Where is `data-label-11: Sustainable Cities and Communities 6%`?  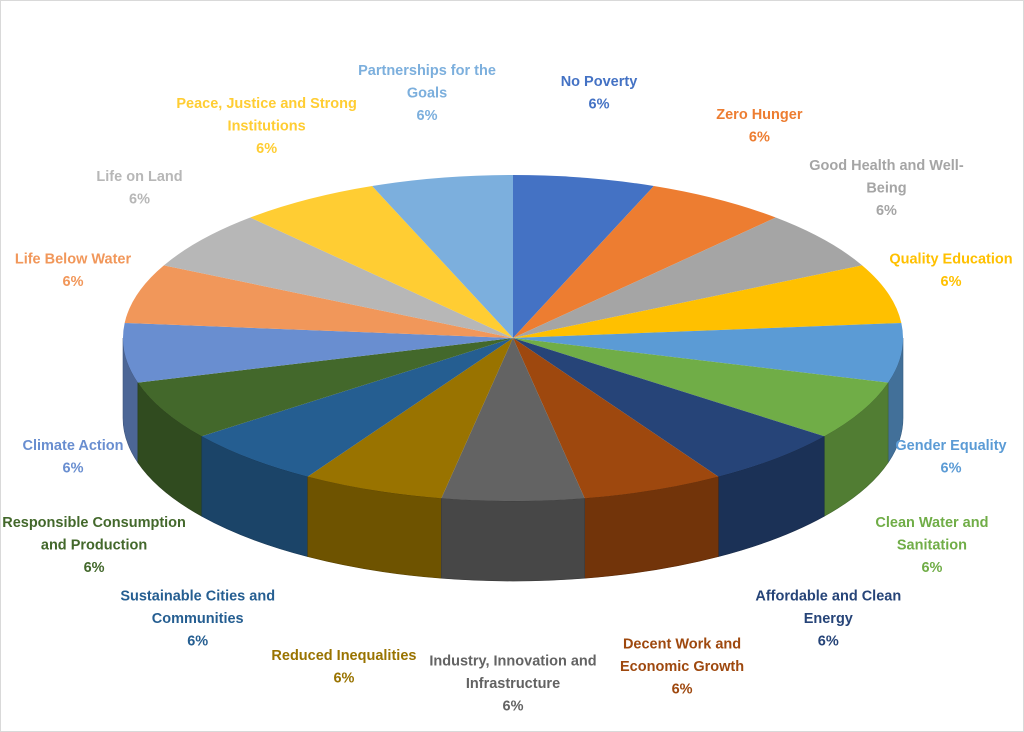
data-label-11: Sustainable Cities and Communities 6% is located at coordinates (197, 618).